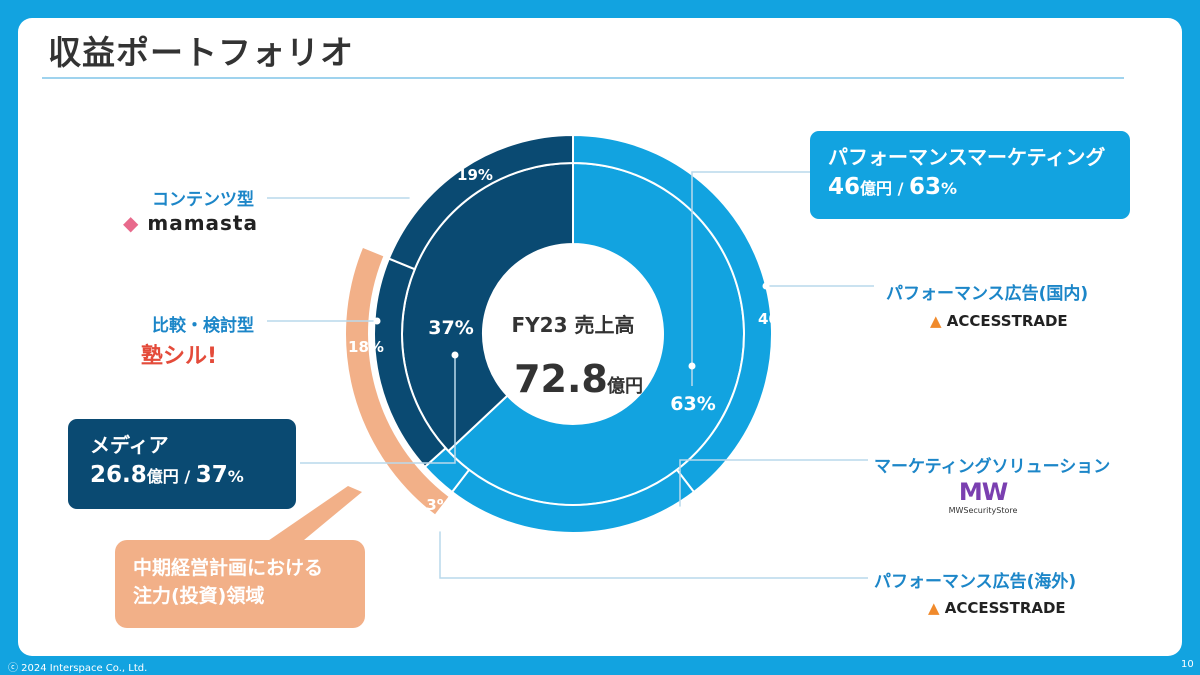 The height and width of the screenshot is (675, 1200). Describe the element at coordinates (235, 476) in the screenshot. I see `media-pct-unit: %` at that location.